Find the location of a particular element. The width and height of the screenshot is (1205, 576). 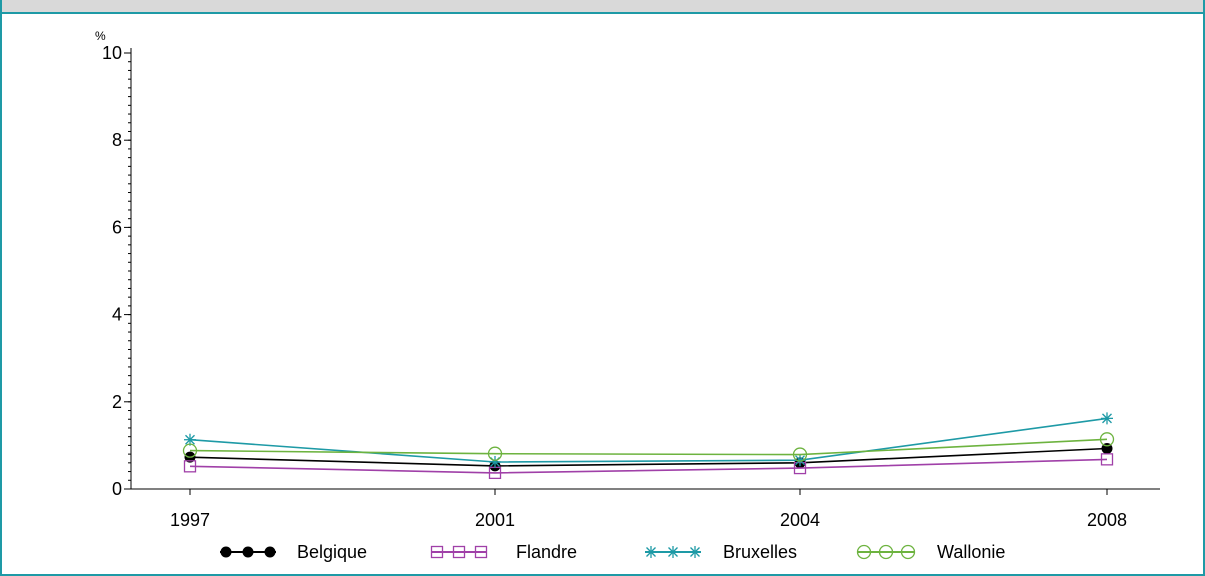

y-tick-label: 10 is located at coordinates (112, 53).